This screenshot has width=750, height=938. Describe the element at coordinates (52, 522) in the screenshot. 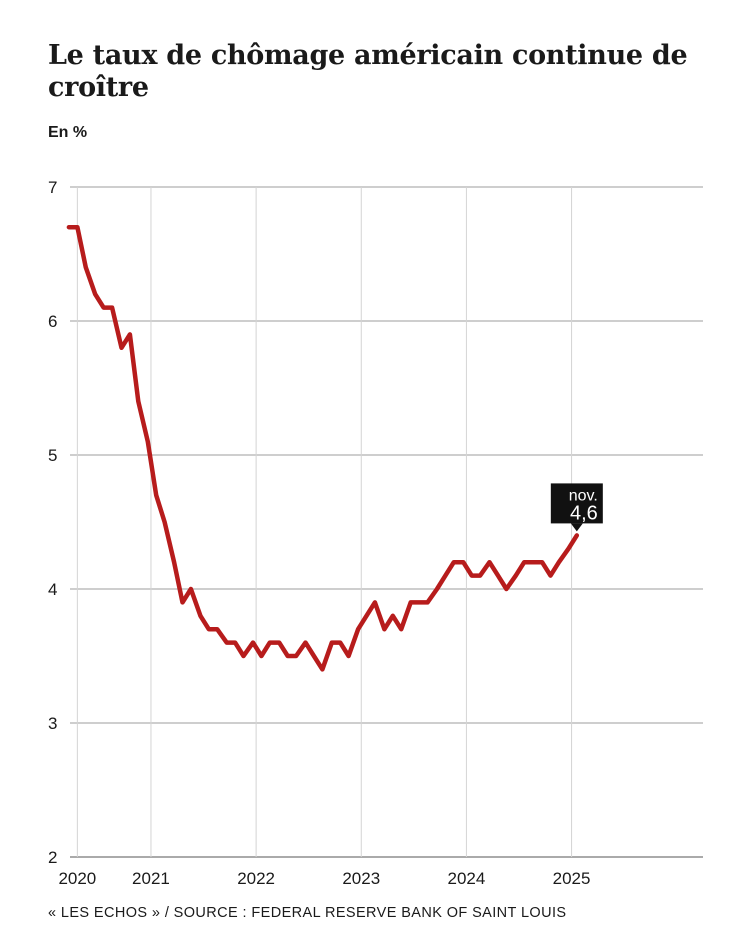

I see `y-axis-ticks: 7 6 5 4 3 2` at that location.